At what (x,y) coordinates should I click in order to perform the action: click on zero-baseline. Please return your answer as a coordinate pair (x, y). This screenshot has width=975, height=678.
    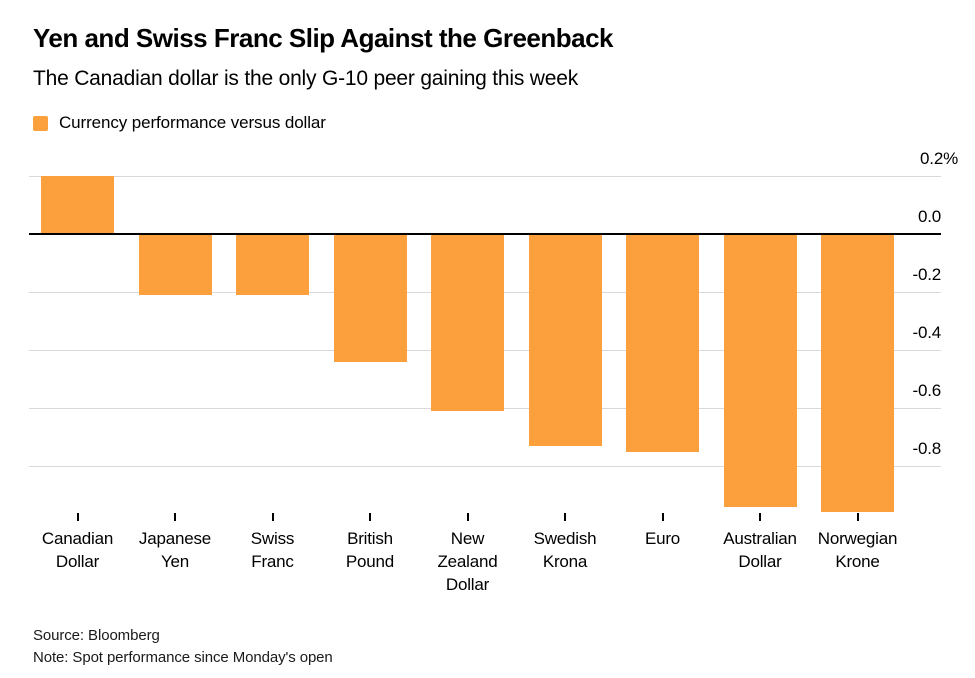
    Looking at the image, I should click on (485, 234).